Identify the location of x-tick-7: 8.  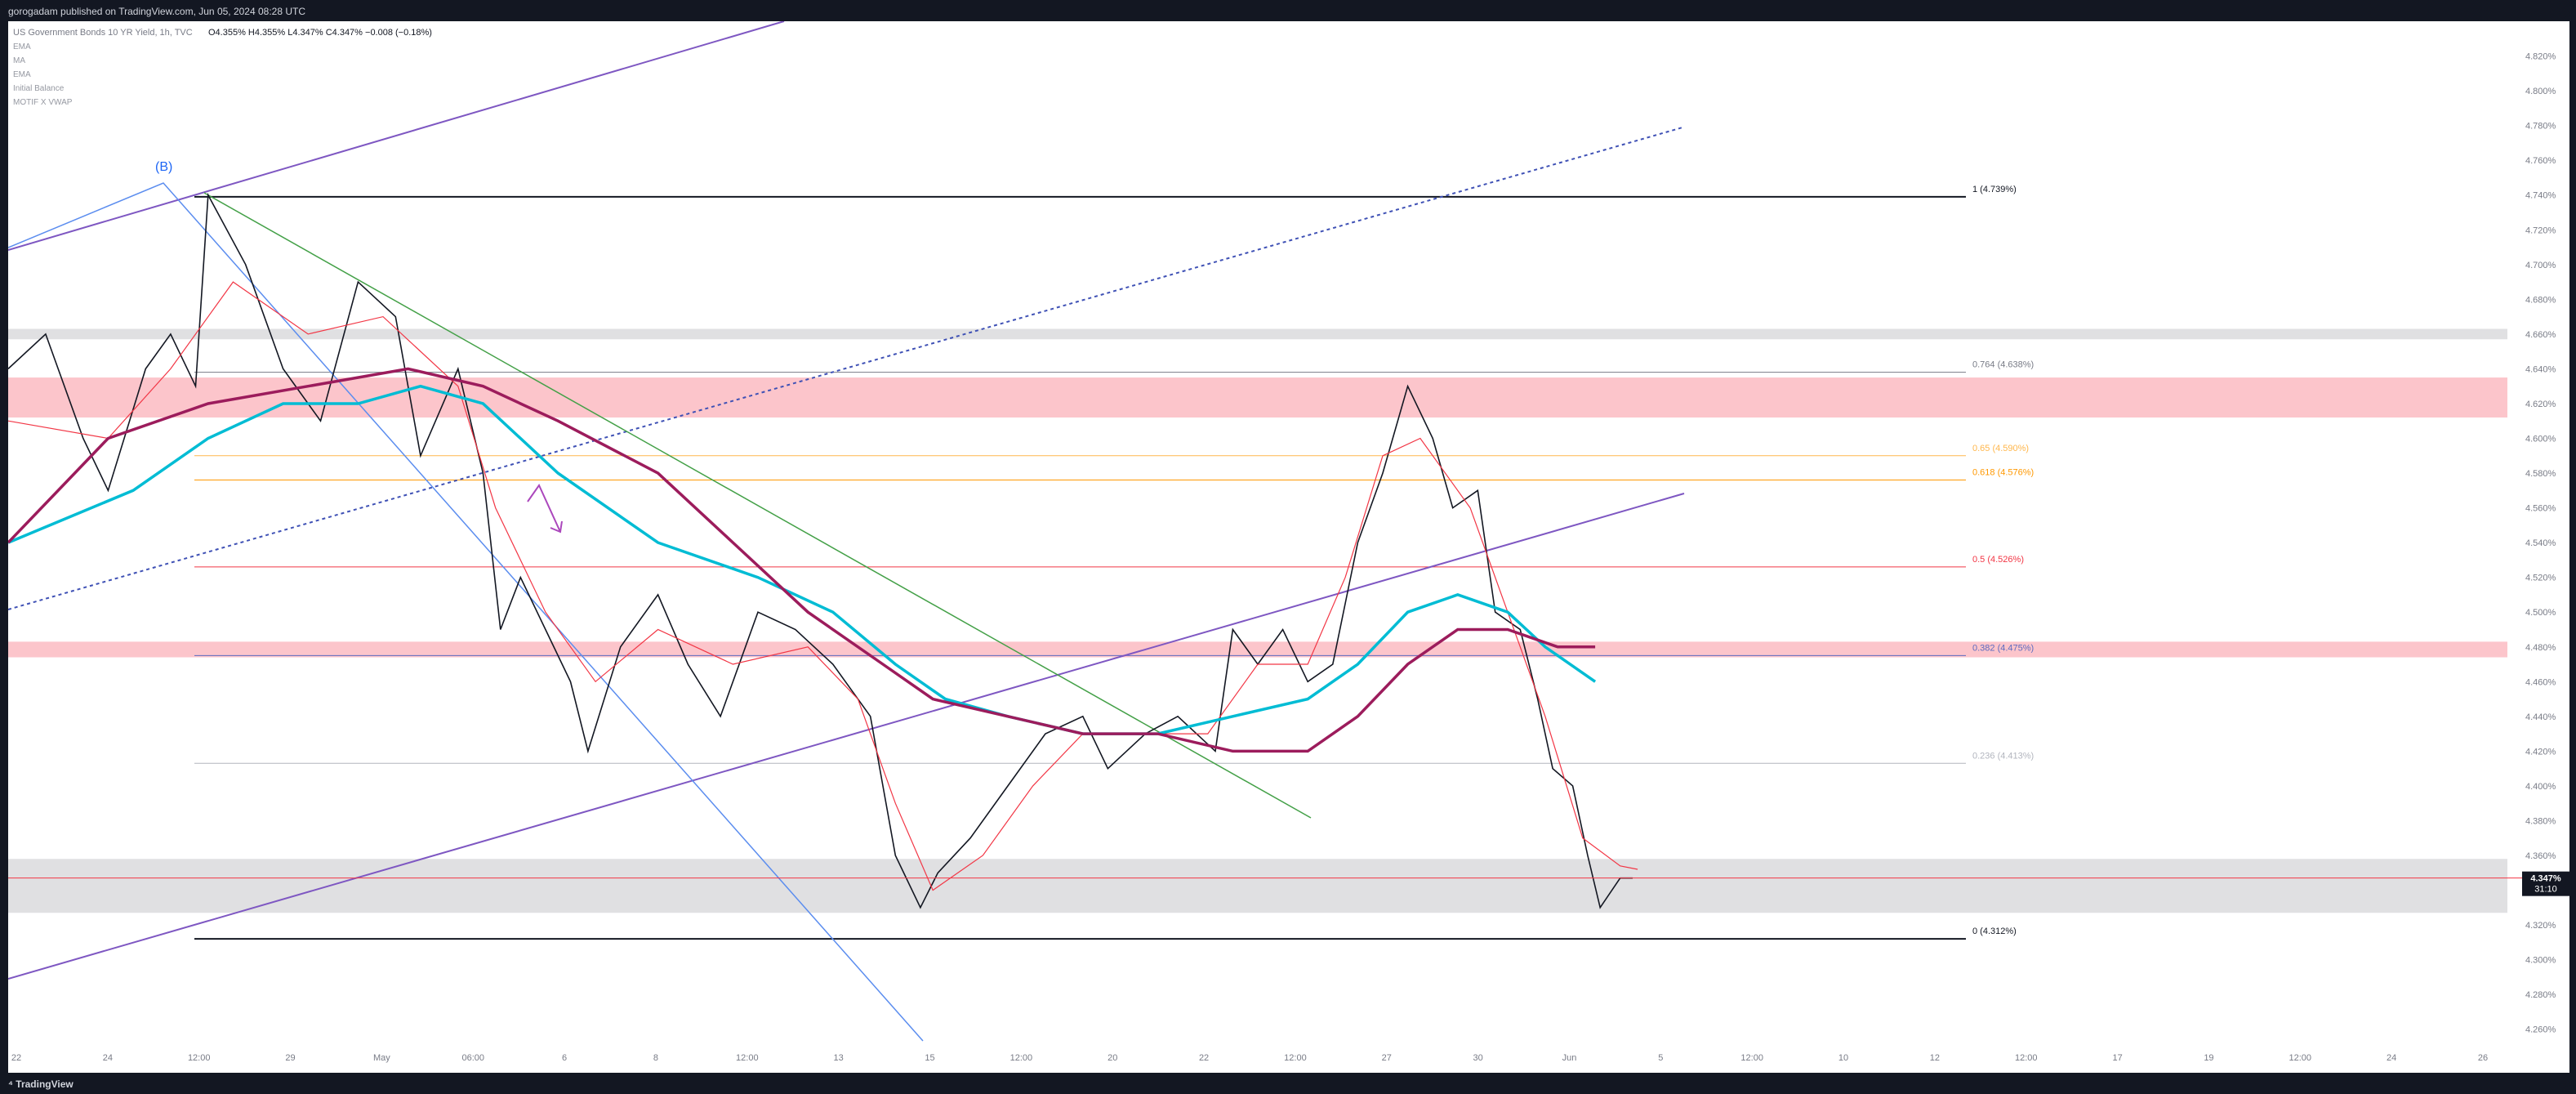
(655, 1058).